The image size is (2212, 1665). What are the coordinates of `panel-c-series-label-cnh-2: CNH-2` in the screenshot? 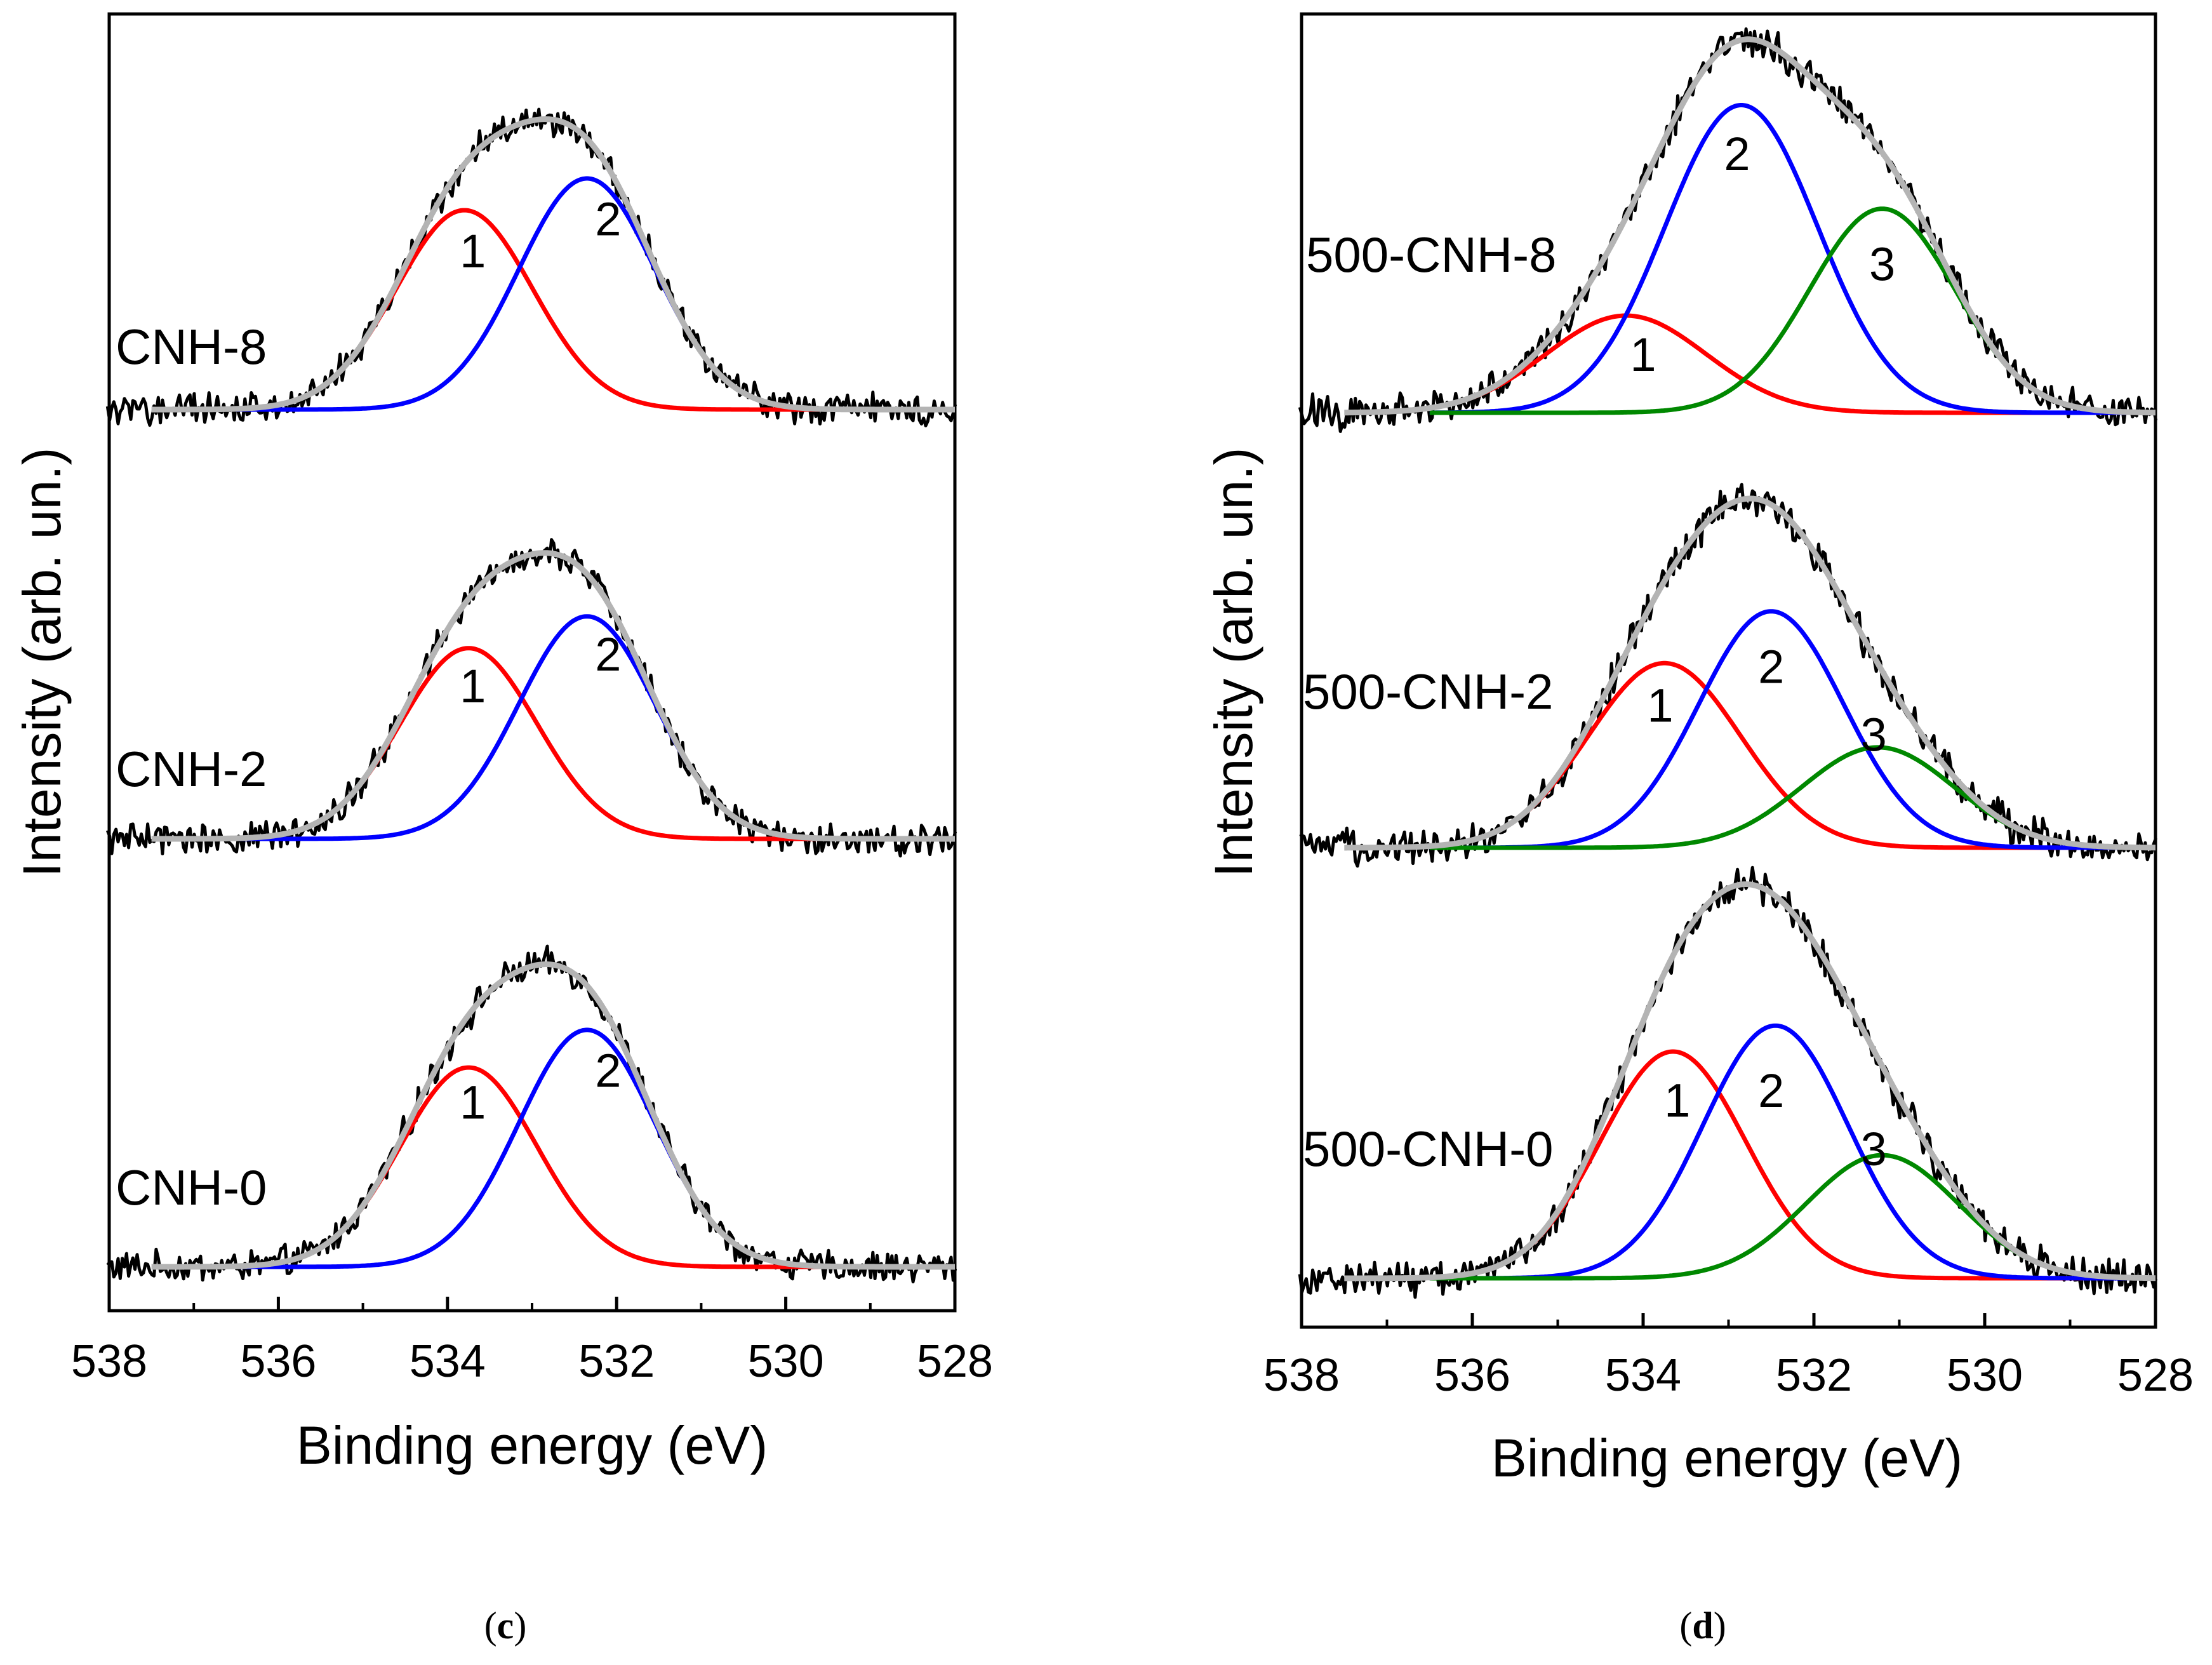 It's located at (191, 769).